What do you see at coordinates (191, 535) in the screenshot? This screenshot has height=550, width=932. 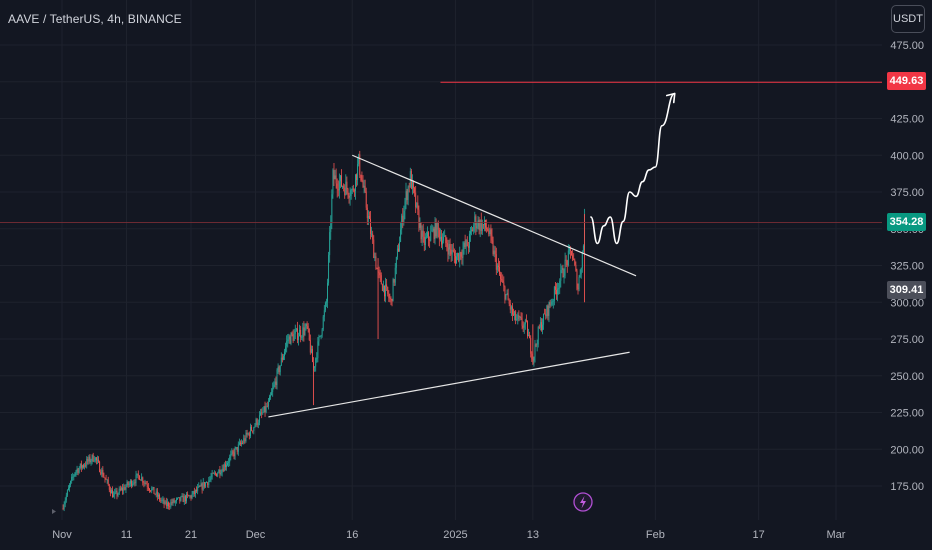 I see `x-tick-label: 21` at bounding box center [191, 535].